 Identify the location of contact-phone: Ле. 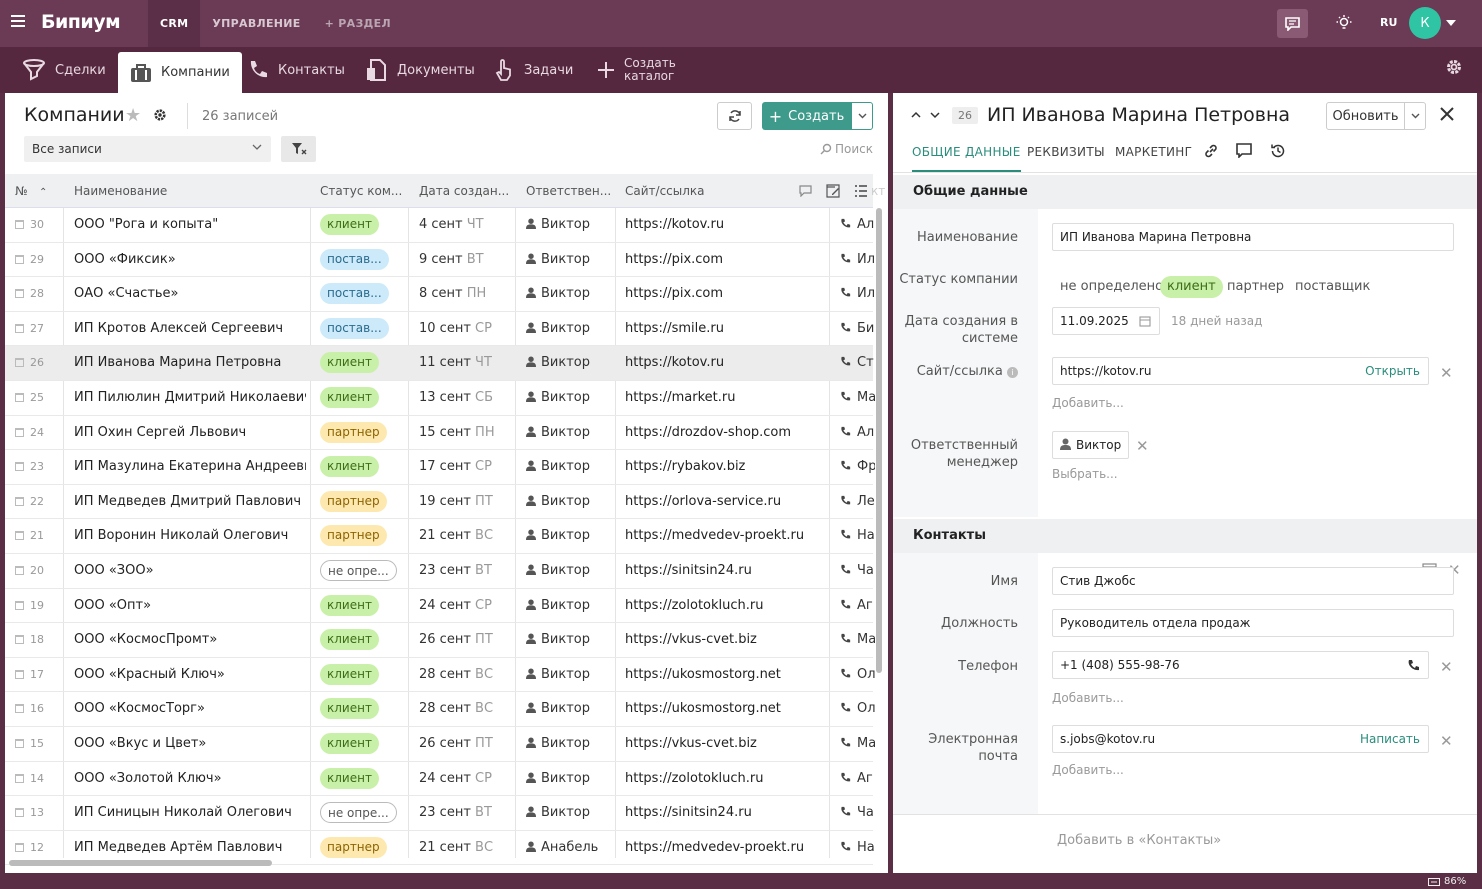
(857, 502).